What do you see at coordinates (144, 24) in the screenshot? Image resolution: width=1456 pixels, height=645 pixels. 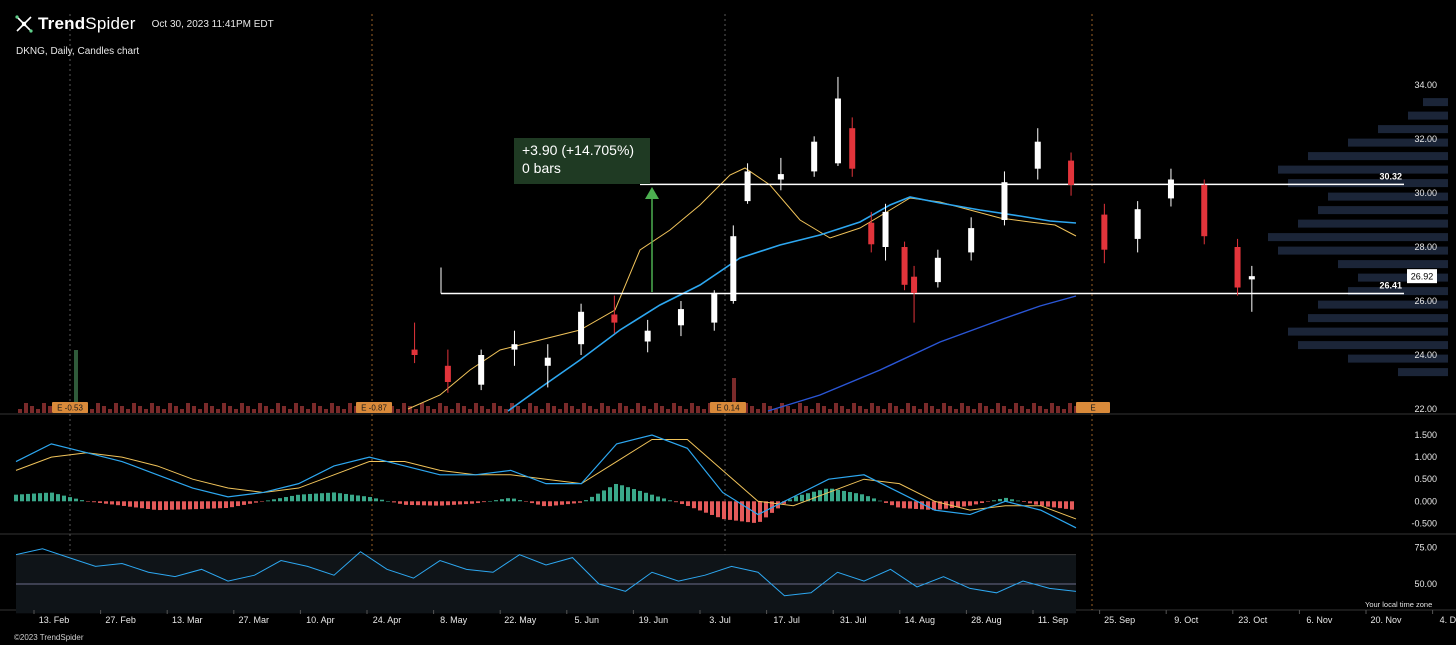 I see `chart-header: TrendSpider Oct 30, 2023 11:41PM EDT` at bounding box center [144, 24].